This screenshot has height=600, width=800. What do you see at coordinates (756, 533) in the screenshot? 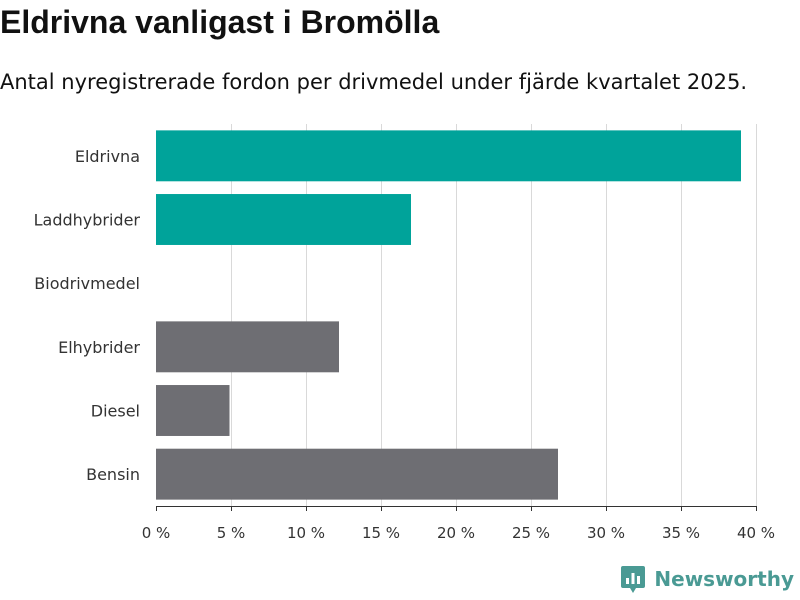
I see `x-tick-label-40: 40 %` at bounding box center [756, 533].